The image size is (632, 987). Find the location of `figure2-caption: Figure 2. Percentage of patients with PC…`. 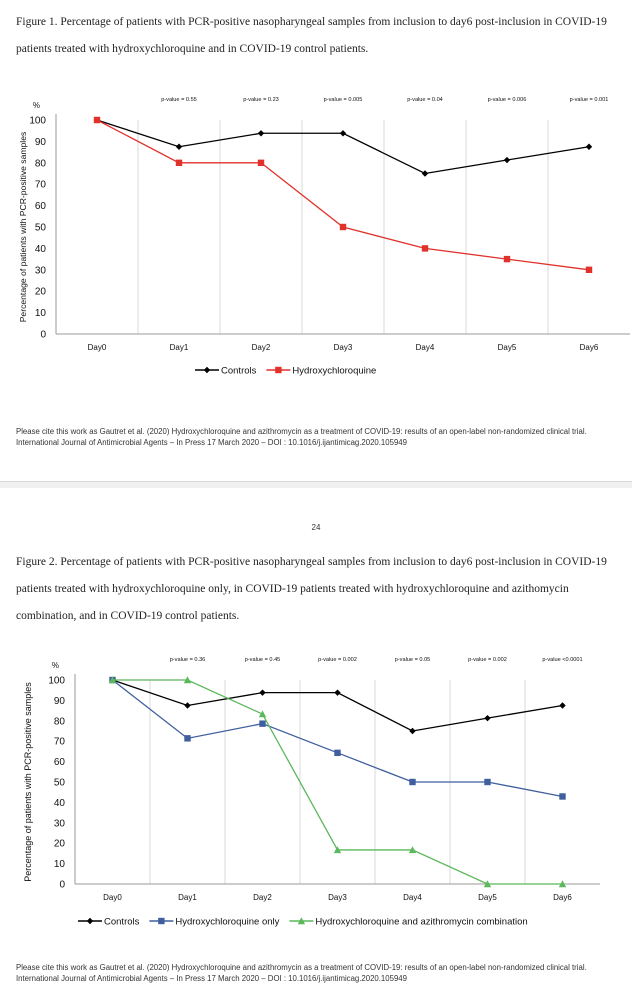

figure2-caption: Figure 2. Percentage of patients with PC… is located at coordinates (311, 589).